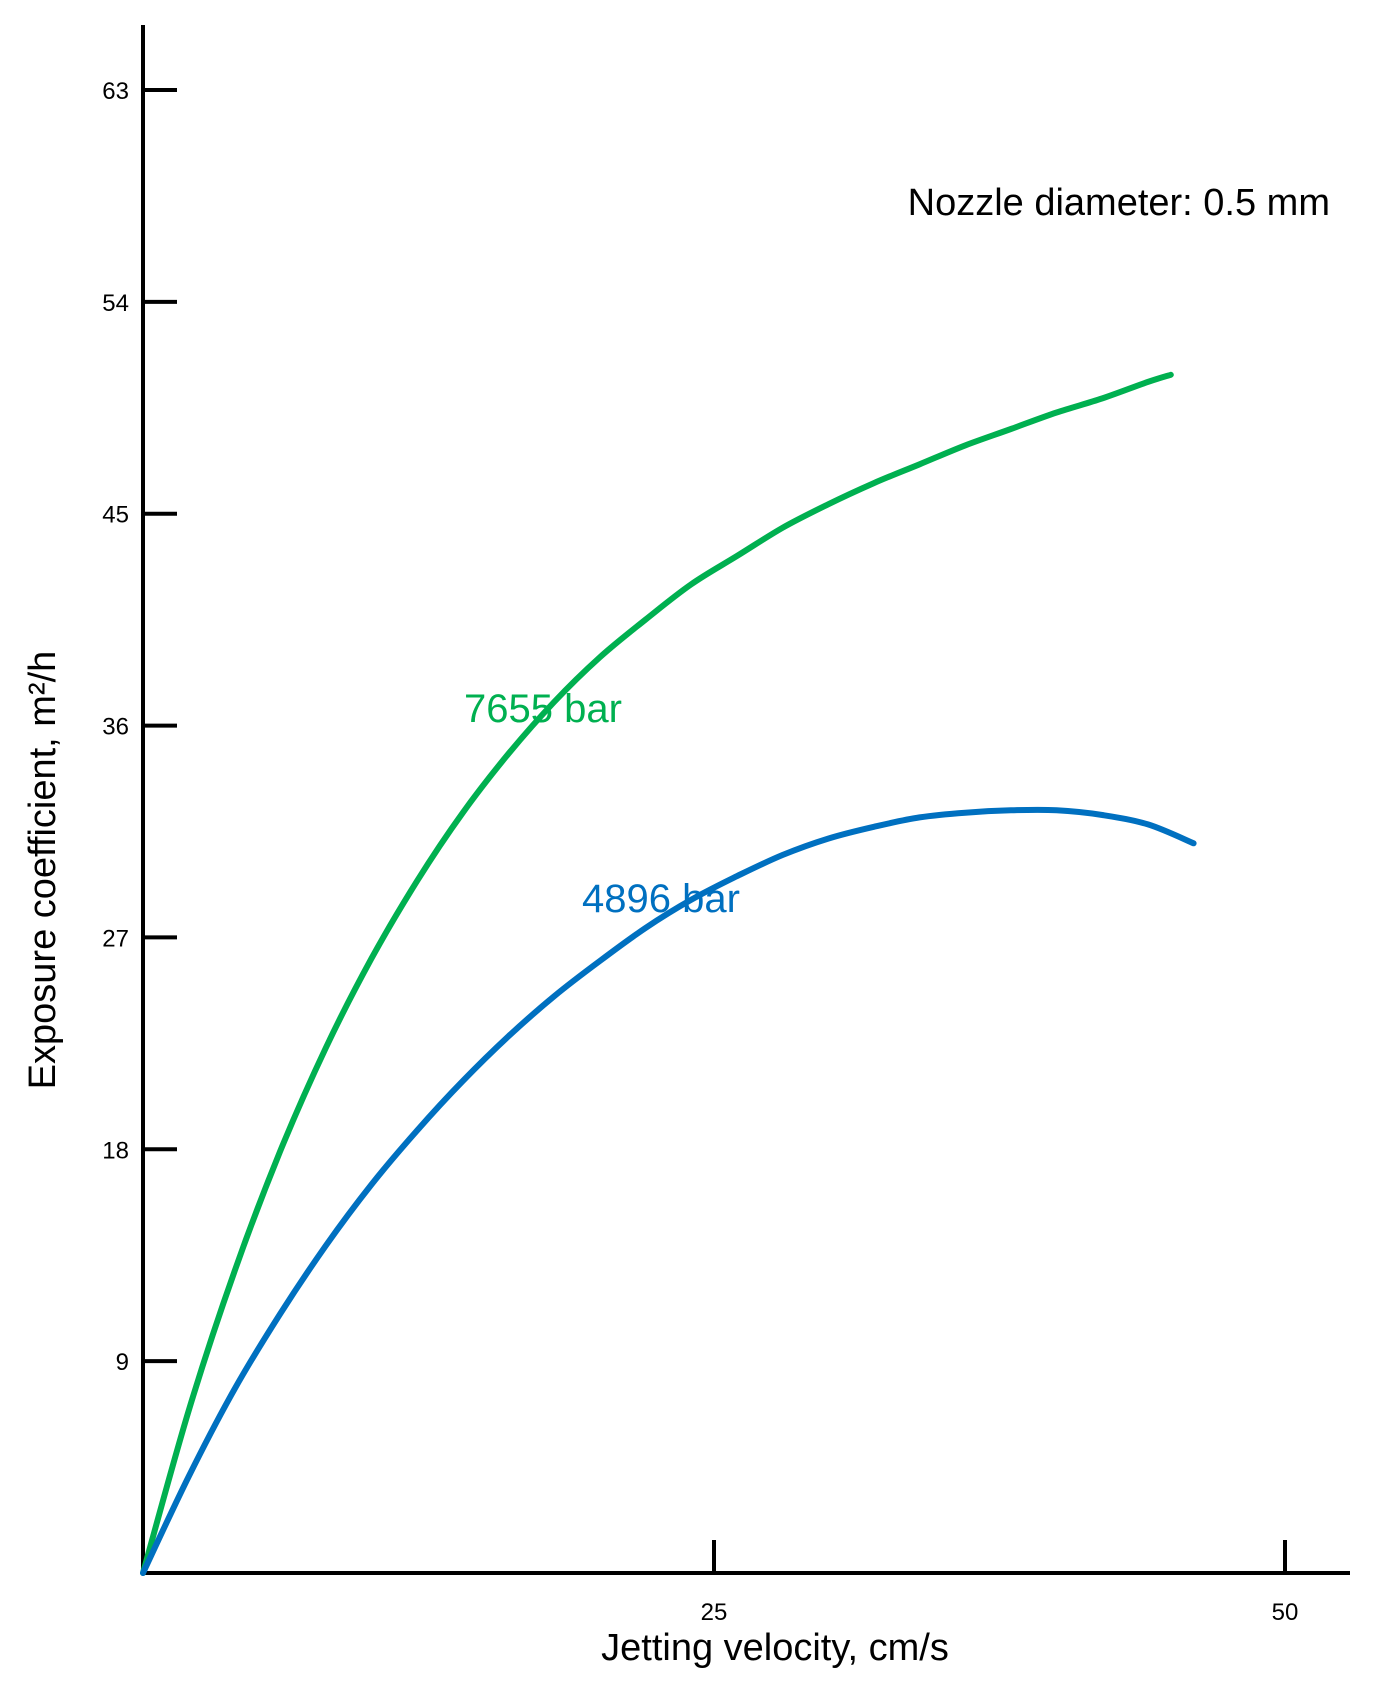  I want to click on y-tick-label: 9, so click(122, 1362).